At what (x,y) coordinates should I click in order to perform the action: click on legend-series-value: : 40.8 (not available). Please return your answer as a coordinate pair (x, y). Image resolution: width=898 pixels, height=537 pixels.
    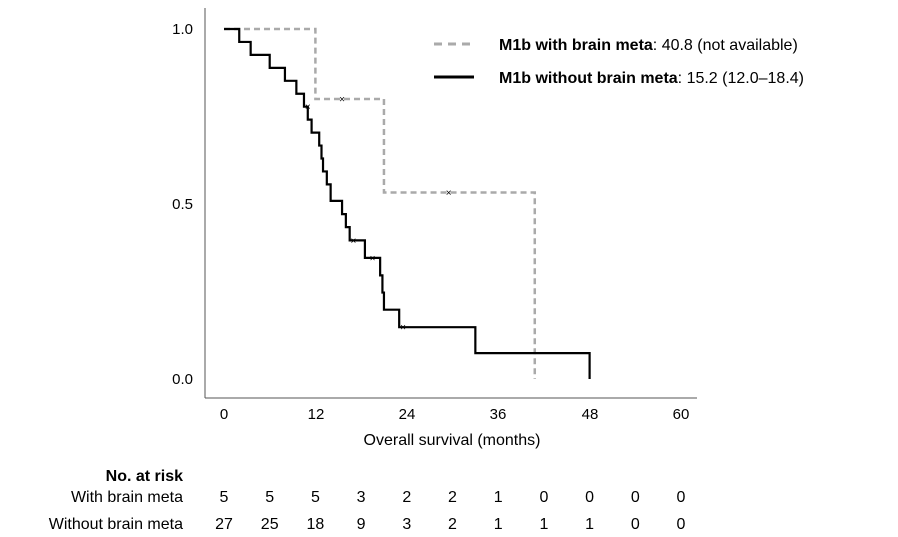
    Looking at the image, I should click on (725, 45).